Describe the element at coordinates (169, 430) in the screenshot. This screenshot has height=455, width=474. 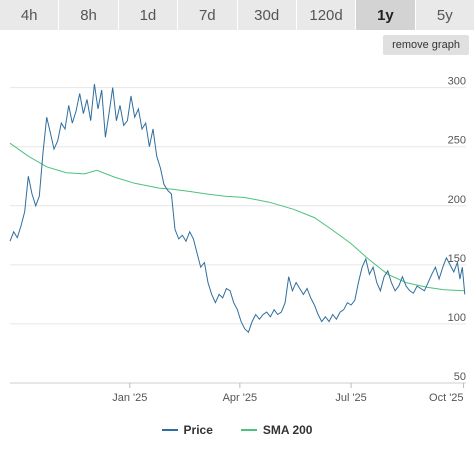
I see `legend-swatch-price` at that location.